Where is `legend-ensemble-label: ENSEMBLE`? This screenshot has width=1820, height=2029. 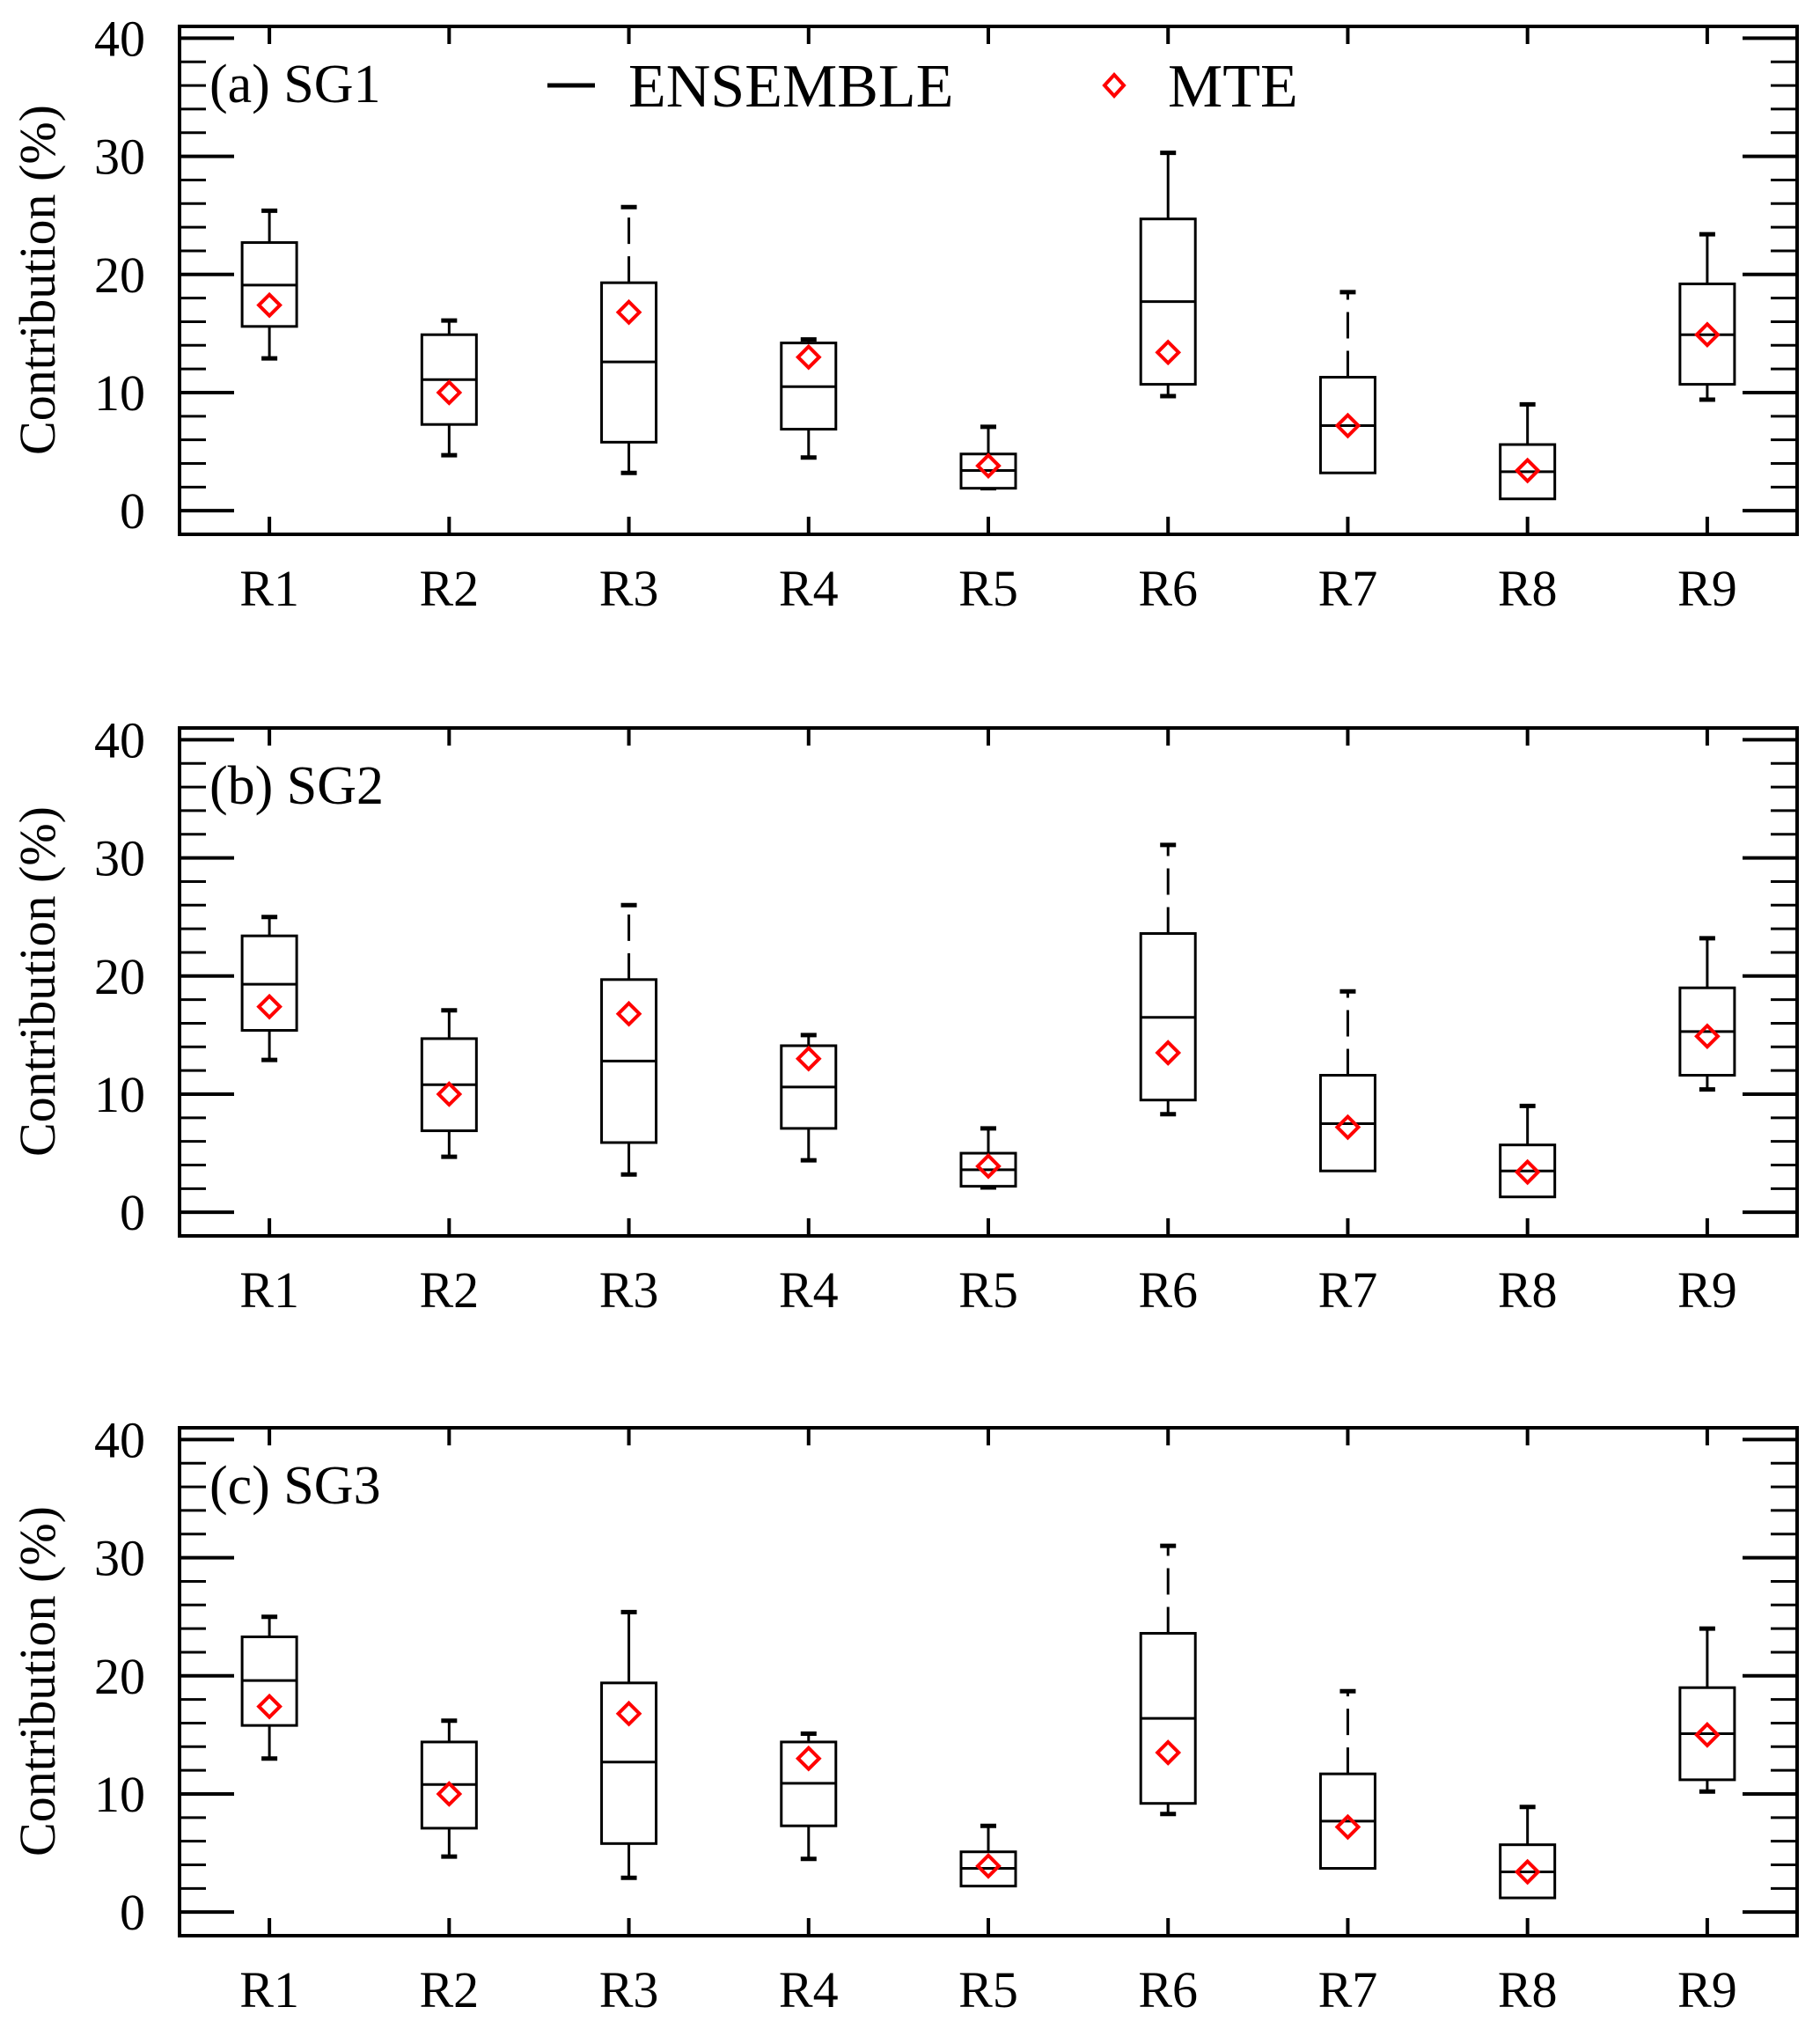
legend-ensemble-label: ENSEMBLE is located at coordinates (790, 87).